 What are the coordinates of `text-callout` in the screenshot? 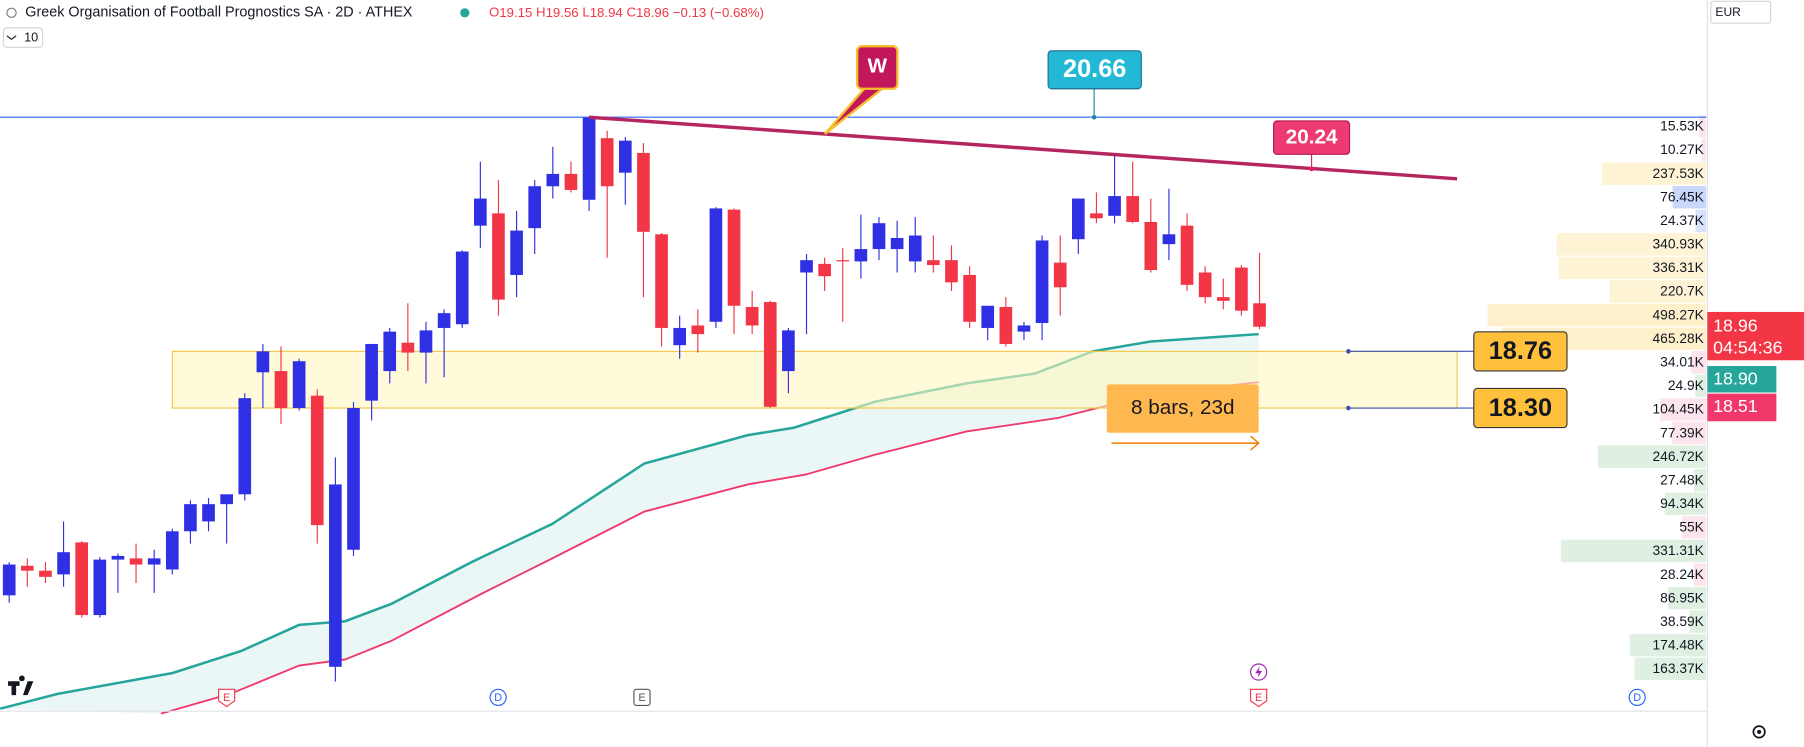 It's located at (877, 67).